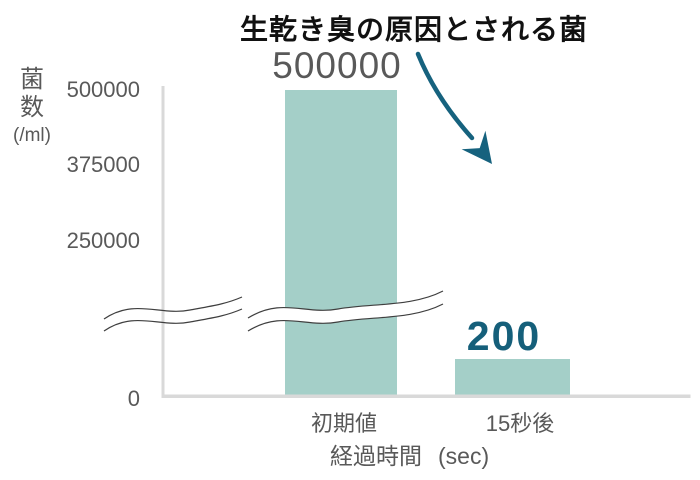 Image resolution: width=700 pixels, height=480 pixels. Describe the element at coordinates (32, 135) in the screenshot. I see `y-axis-unit: (/ml)` at that location.